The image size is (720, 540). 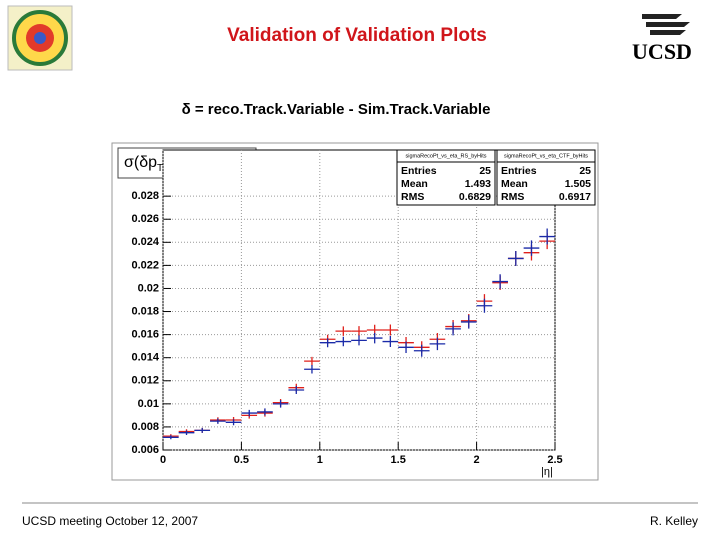 I want to click on y-tick-label: 0.024, so click(x=145, y=242).